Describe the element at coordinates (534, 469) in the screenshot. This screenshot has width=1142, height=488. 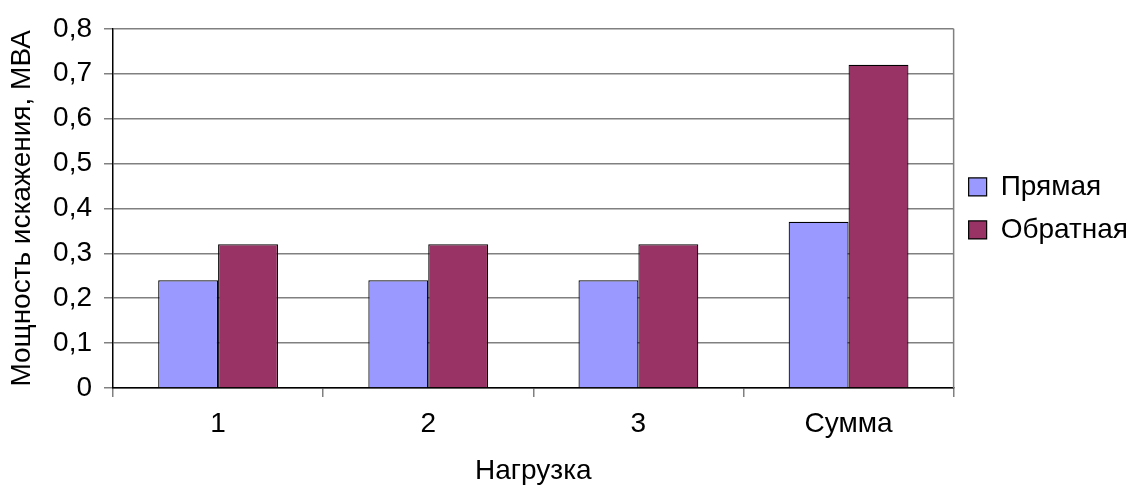
I see `x-axis-title: Нагрузка` at that location.